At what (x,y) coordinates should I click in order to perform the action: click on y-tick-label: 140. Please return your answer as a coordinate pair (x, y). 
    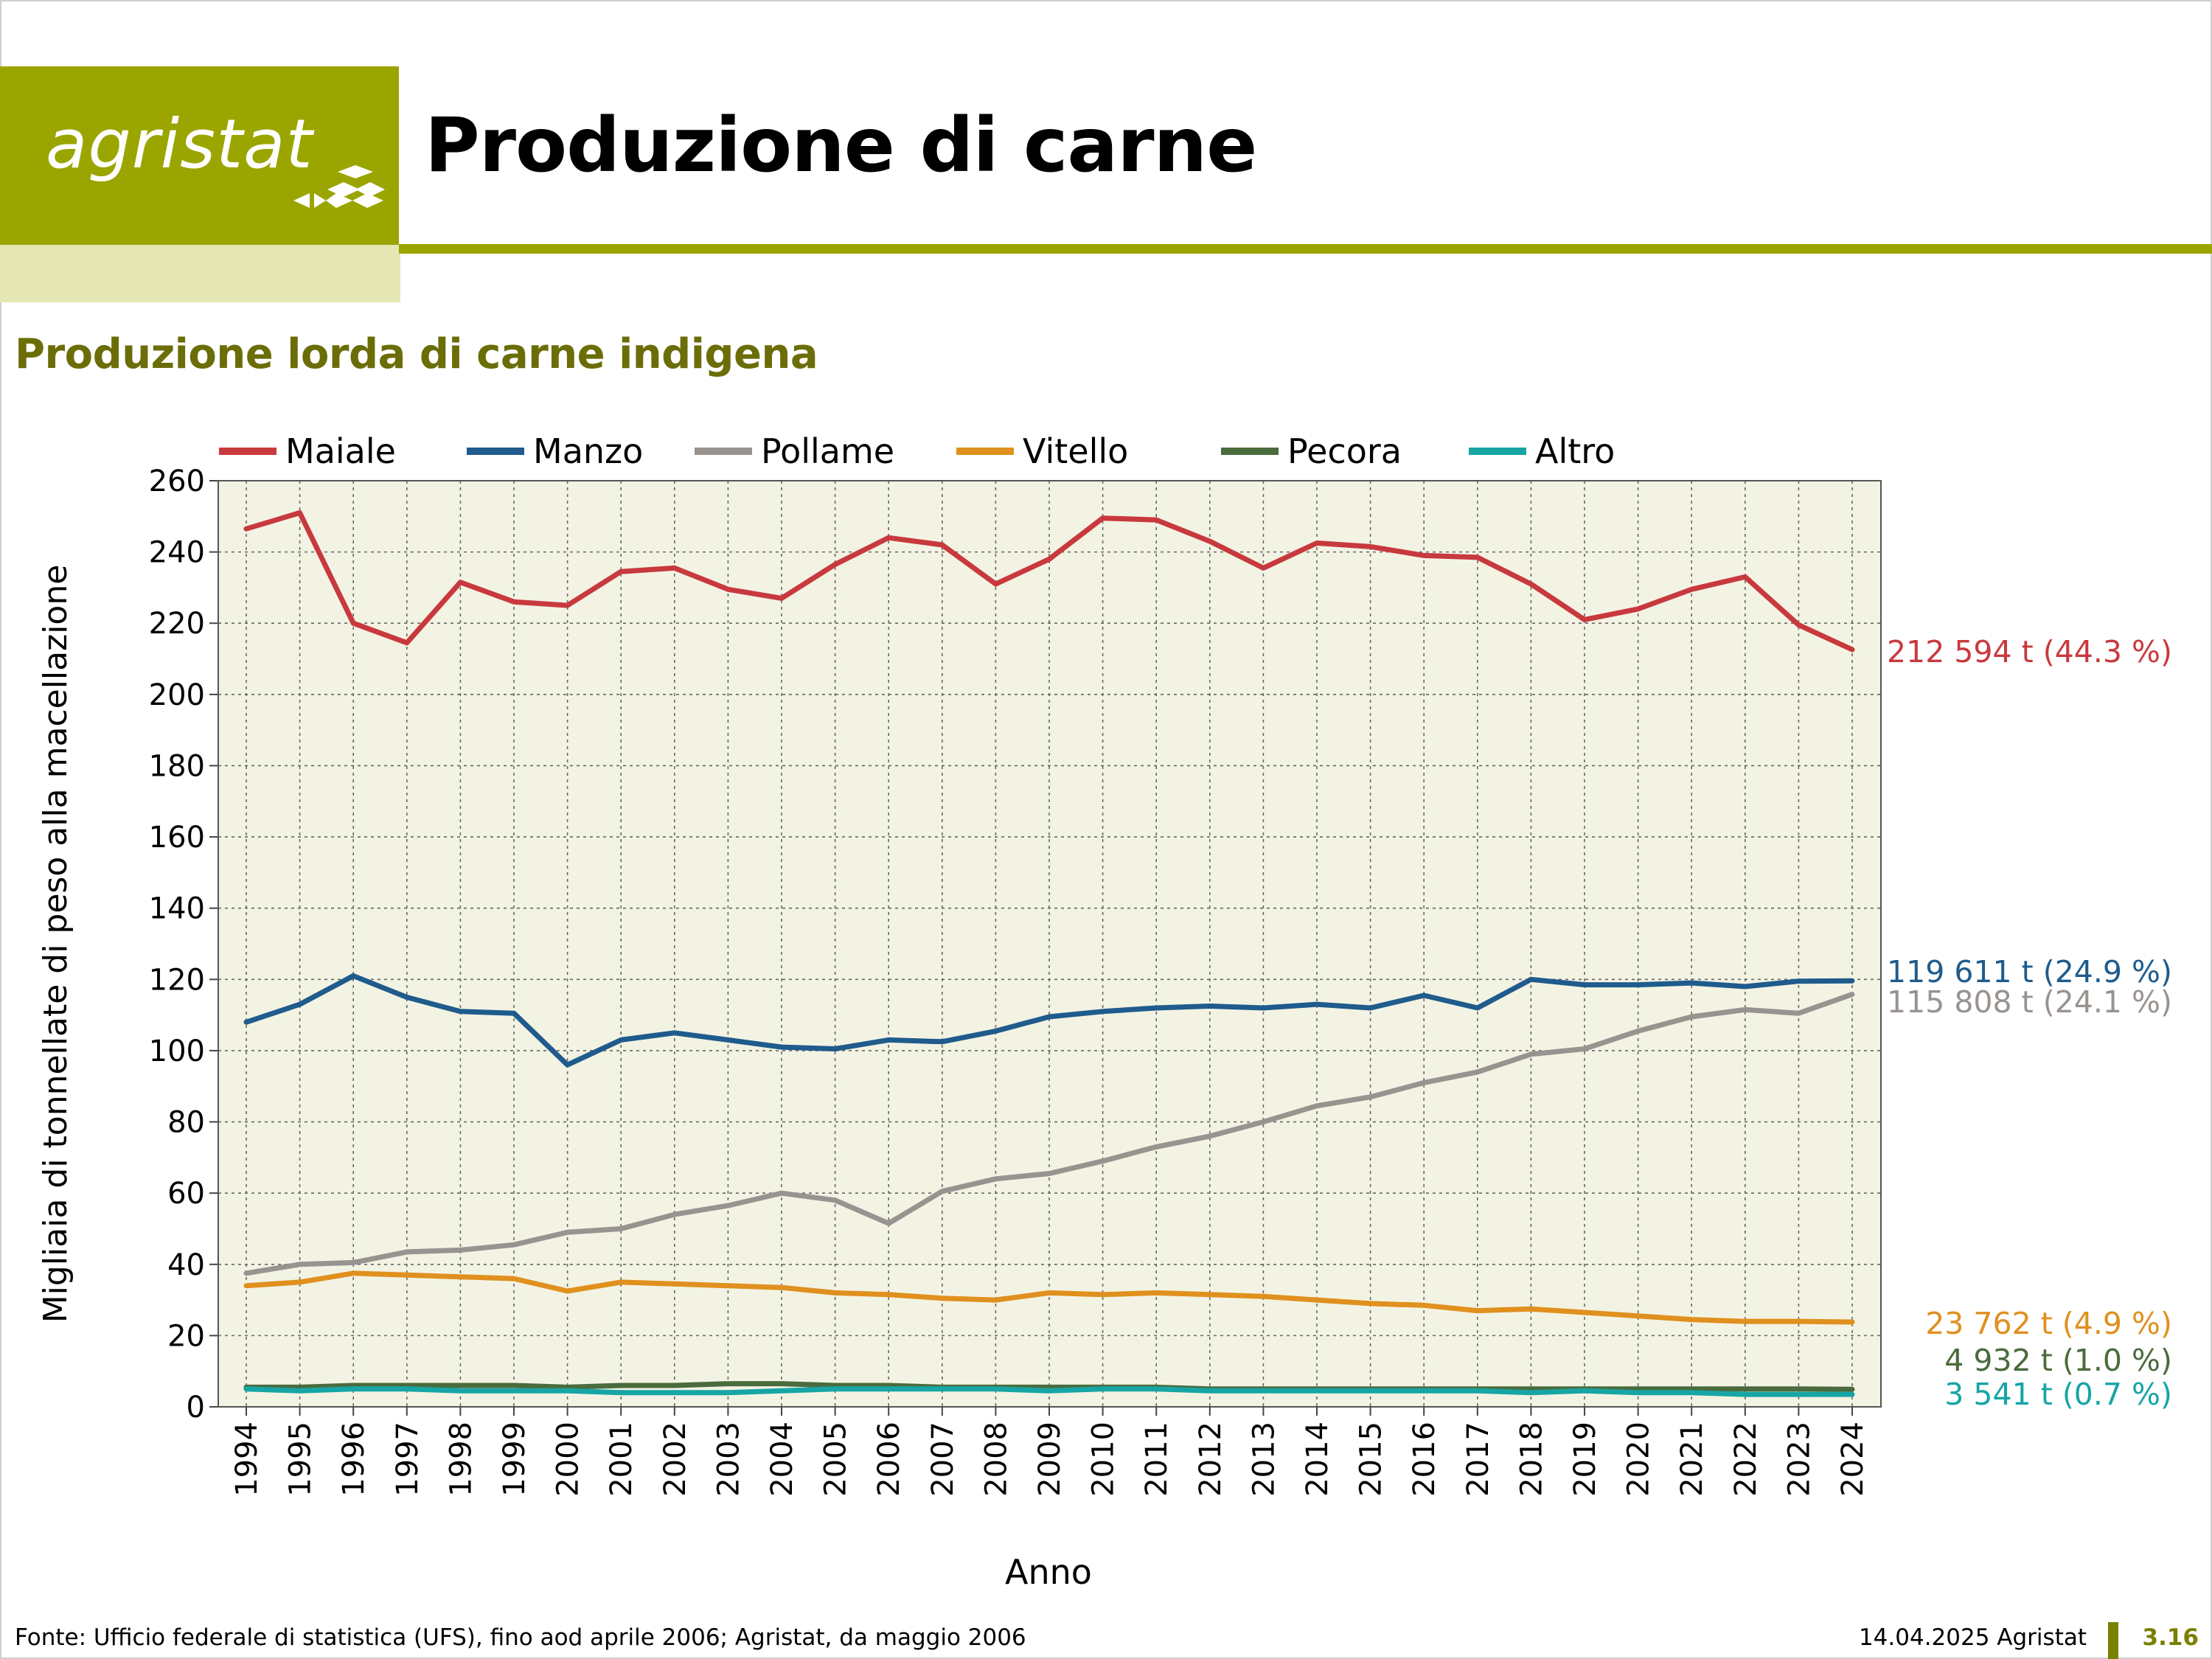
    Looking at the image, I should click on (177, 909).